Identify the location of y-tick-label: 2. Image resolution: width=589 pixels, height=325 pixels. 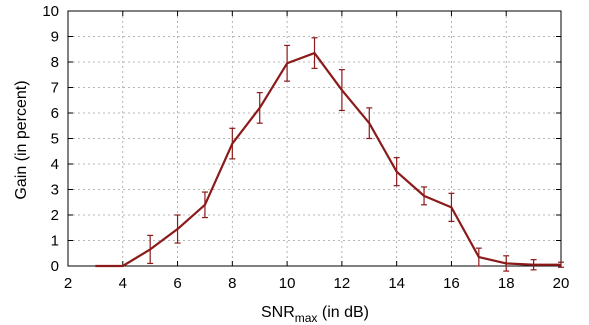
(55, 215).